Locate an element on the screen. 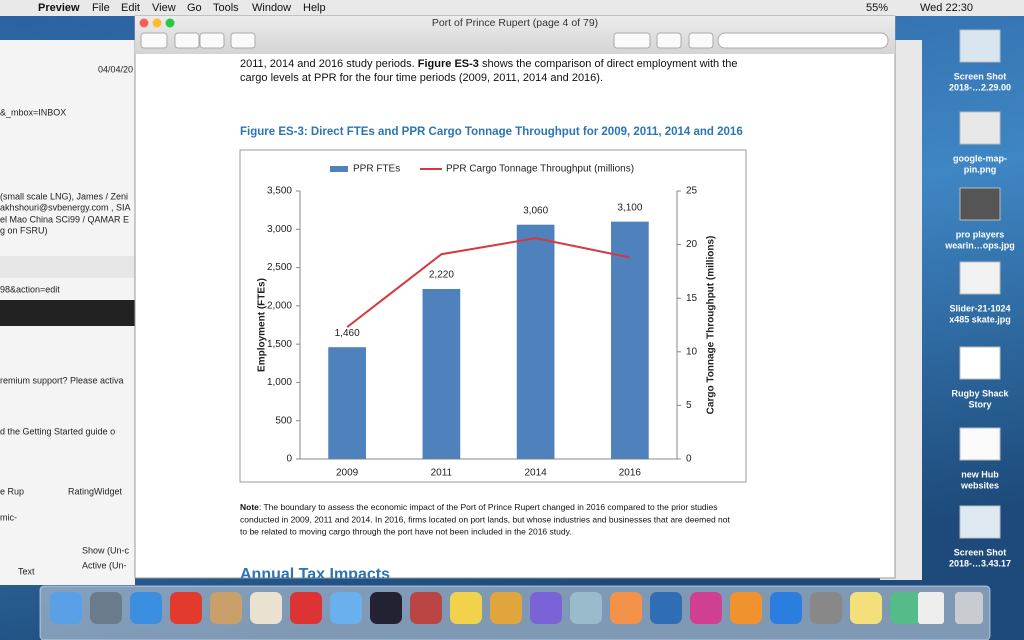 The height and width of the screenshot is (640, 1024). menu-items: File Edit View Go Tools Window Help is located at coordinates (209, 8).